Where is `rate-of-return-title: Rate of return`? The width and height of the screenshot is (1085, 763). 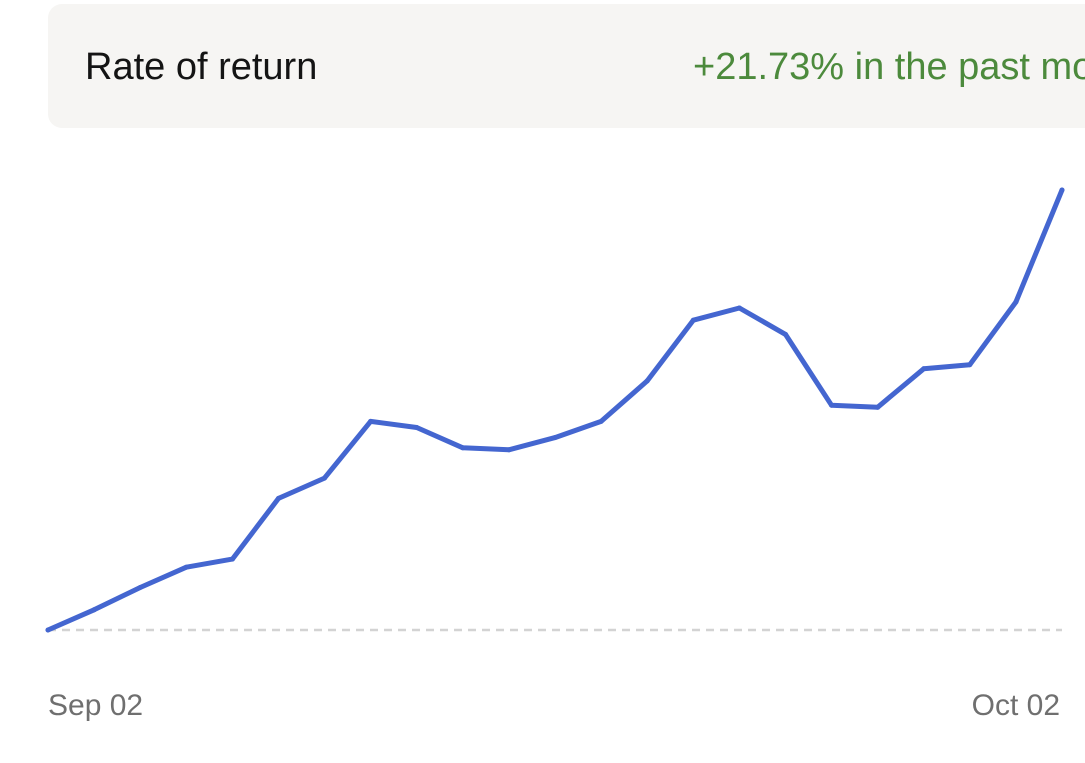
rate-of-return-title: Rate of return is located at coordinates (201, 67).